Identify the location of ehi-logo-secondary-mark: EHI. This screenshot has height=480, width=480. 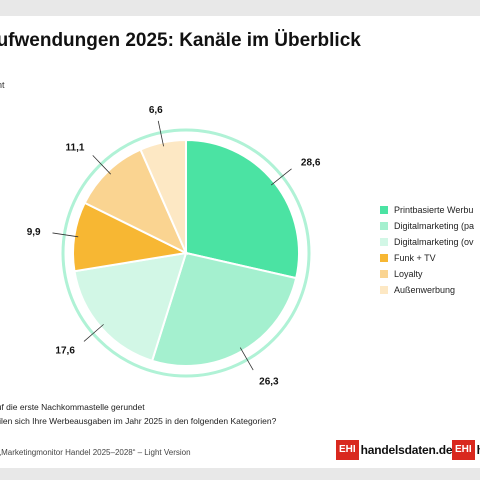
(463, 450).